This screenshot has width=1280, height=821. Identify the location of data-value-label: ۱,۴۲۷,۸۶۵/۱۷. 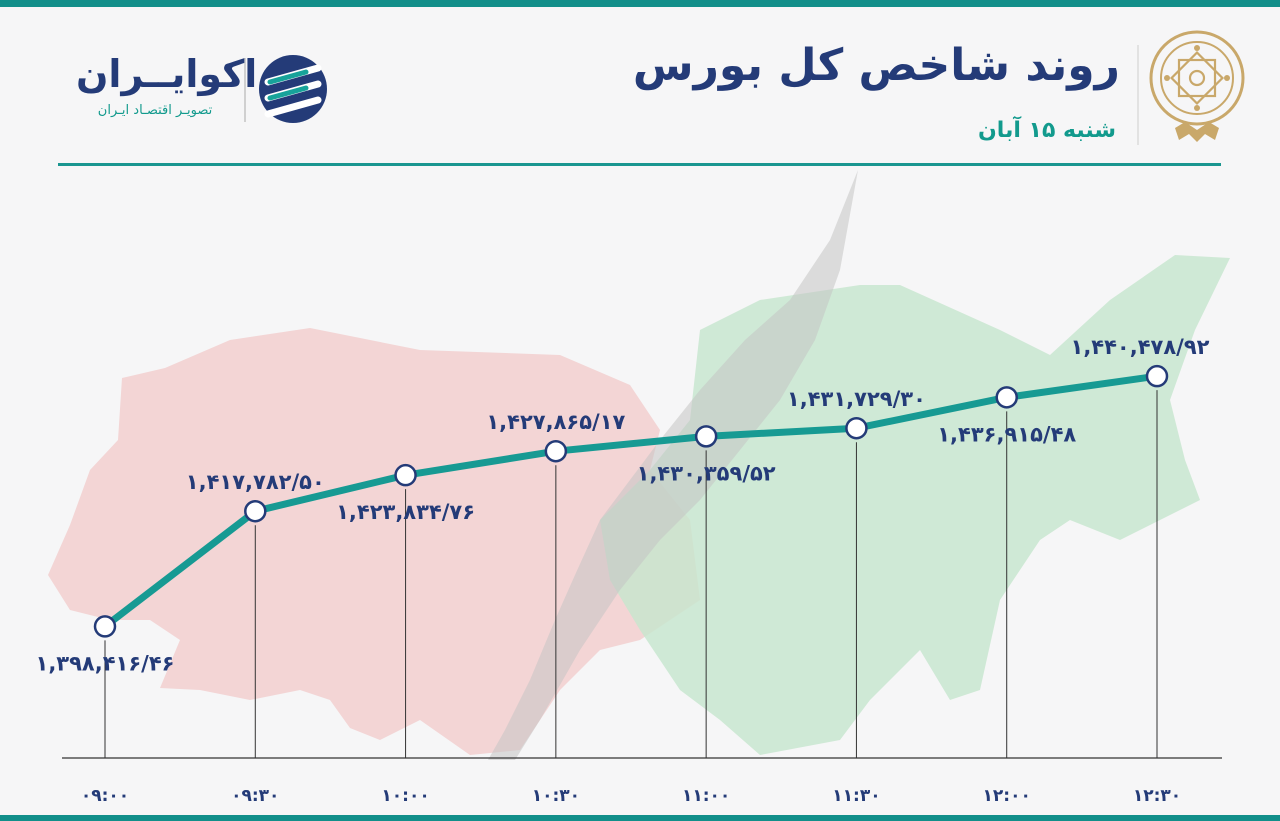
(555, 422).